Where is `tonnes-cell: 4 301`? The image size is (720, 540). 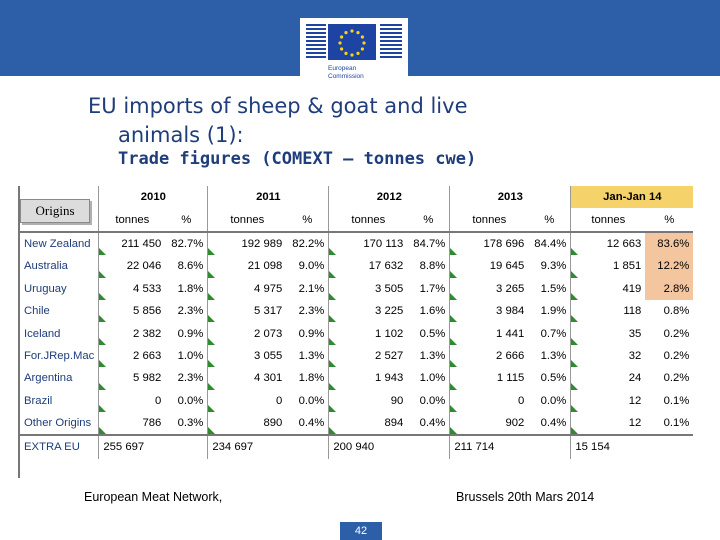
tonnes-cell: 4 301 is located at coordinates (247, 378).